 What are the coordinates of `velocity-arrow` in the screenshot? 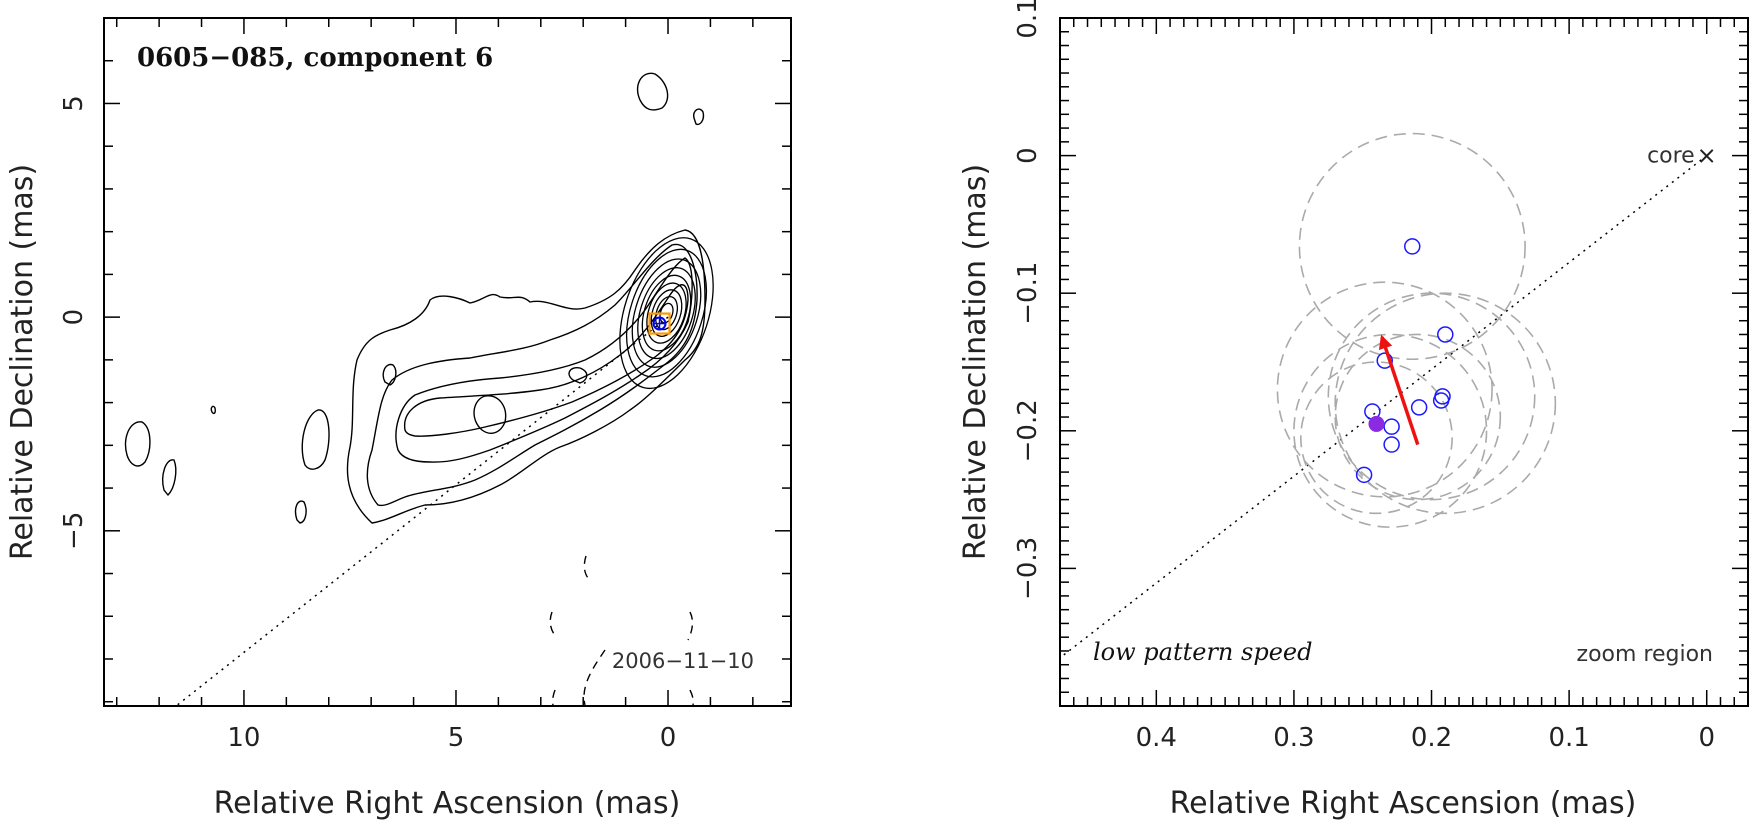 It's located at (1399, 390).